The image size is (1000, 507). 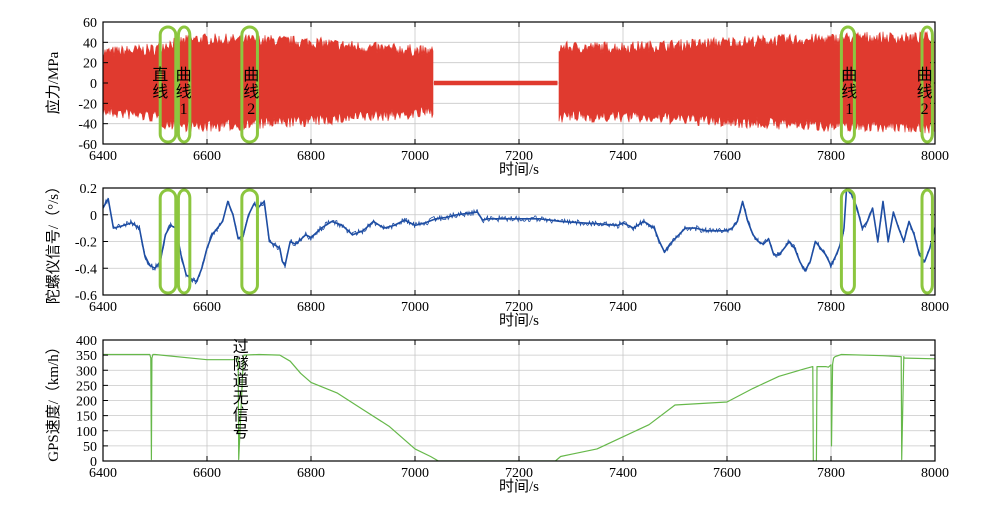 I want to click on y-tick-label: 0.2, so click(x=89, y=189).